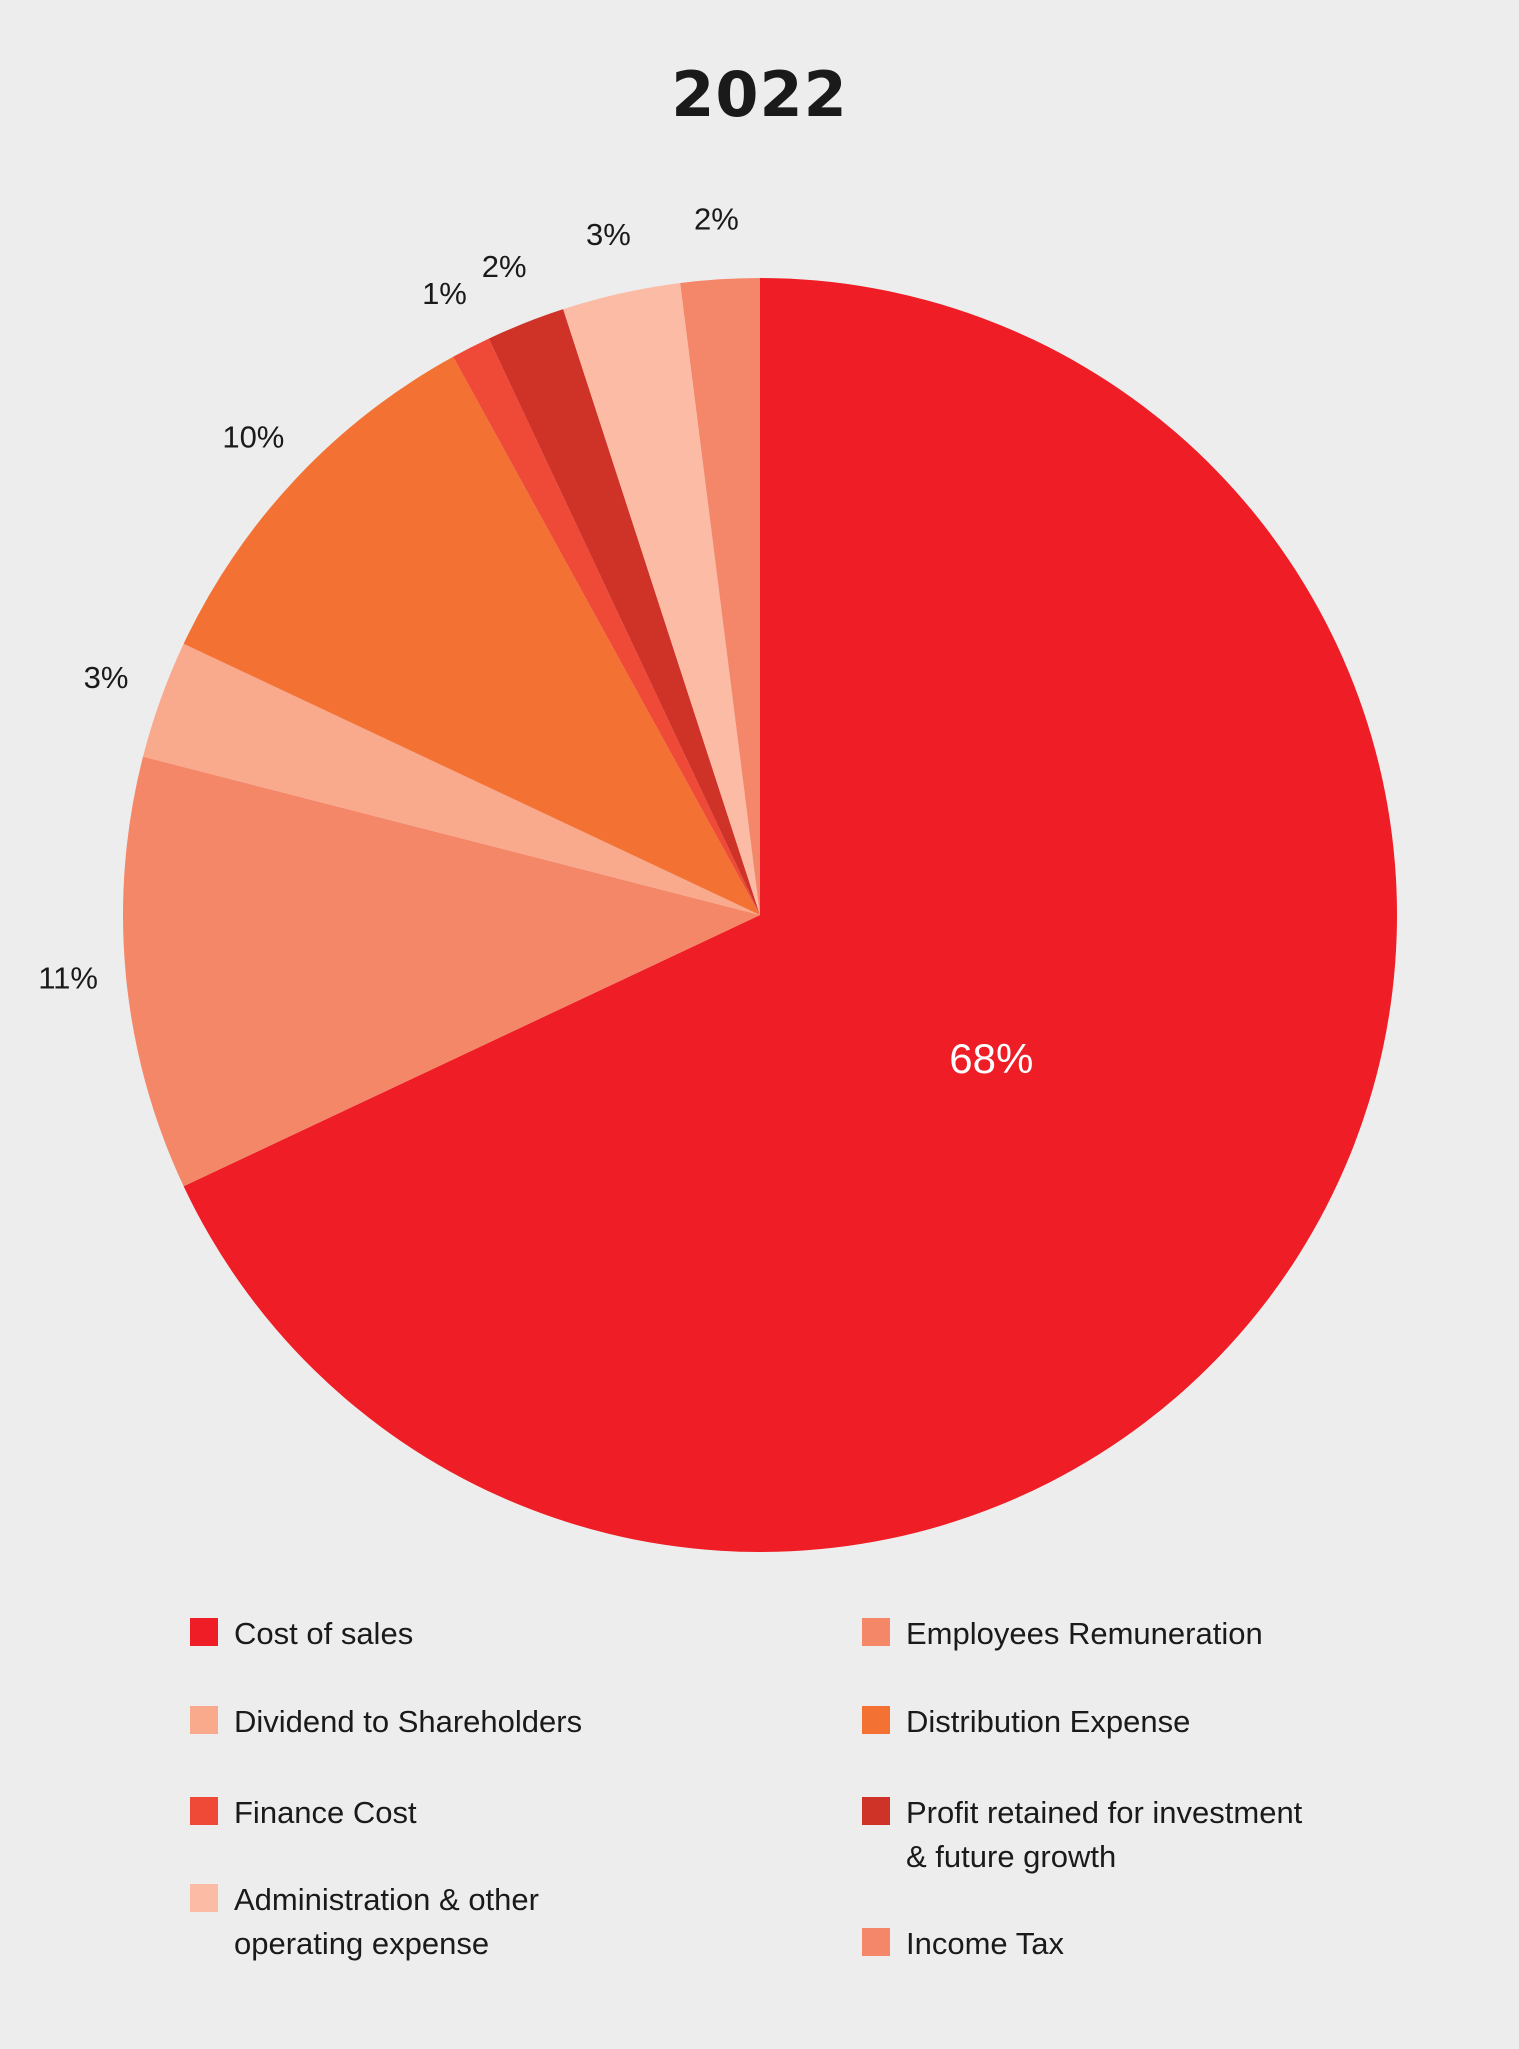 The image size is (1519, 2049). I want to click on legend-label: Income Tax, so click(985, 1943).